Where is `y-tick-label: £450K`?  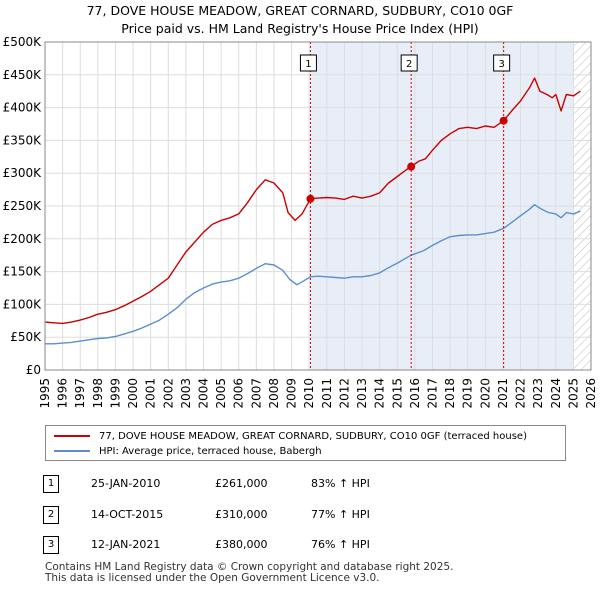
y-tick-label: £450K is located at coordinates (23, 75).